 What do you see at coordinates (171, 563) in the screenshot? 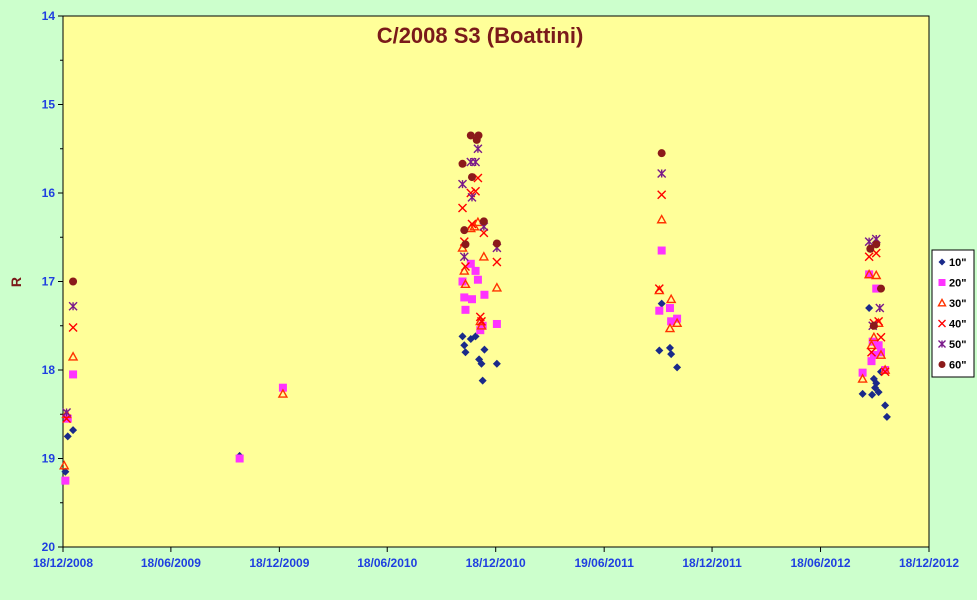
I see `x-tick-label: 18/06/2009` at bounding box center [171, 563].